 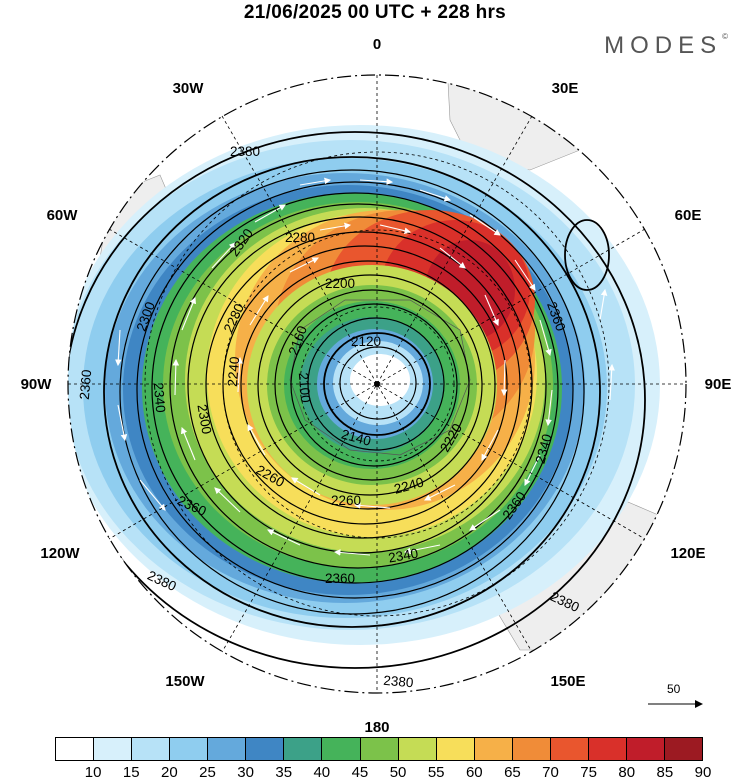 What do you see at coordinates (284, 772) in the screenshot?
I see `colorbar-tick-label: 35` at bounding box center [284, 772].